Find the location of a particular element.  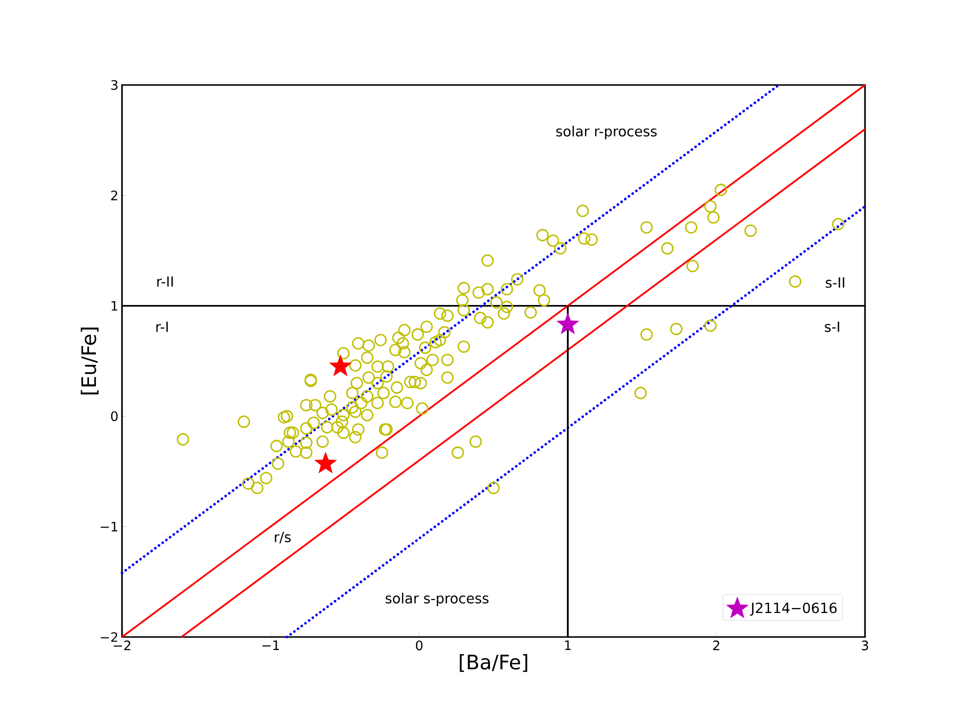

annotation: r/s is located at coordinates (282, 538).